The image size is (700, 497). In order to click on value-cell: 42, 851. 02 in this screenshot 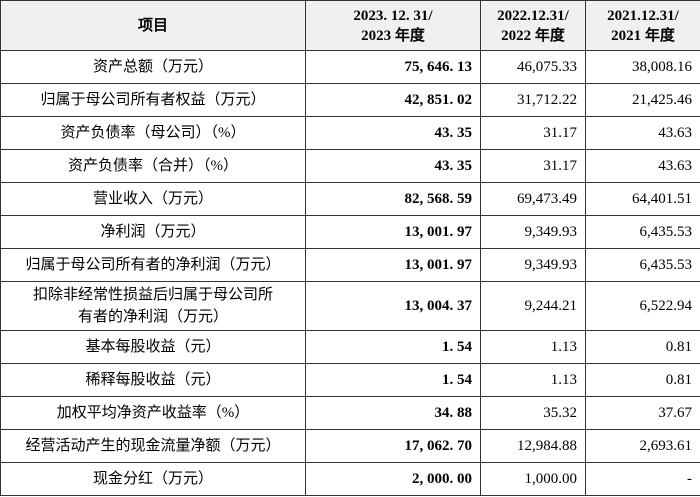, I will do `click(393, 100)`.